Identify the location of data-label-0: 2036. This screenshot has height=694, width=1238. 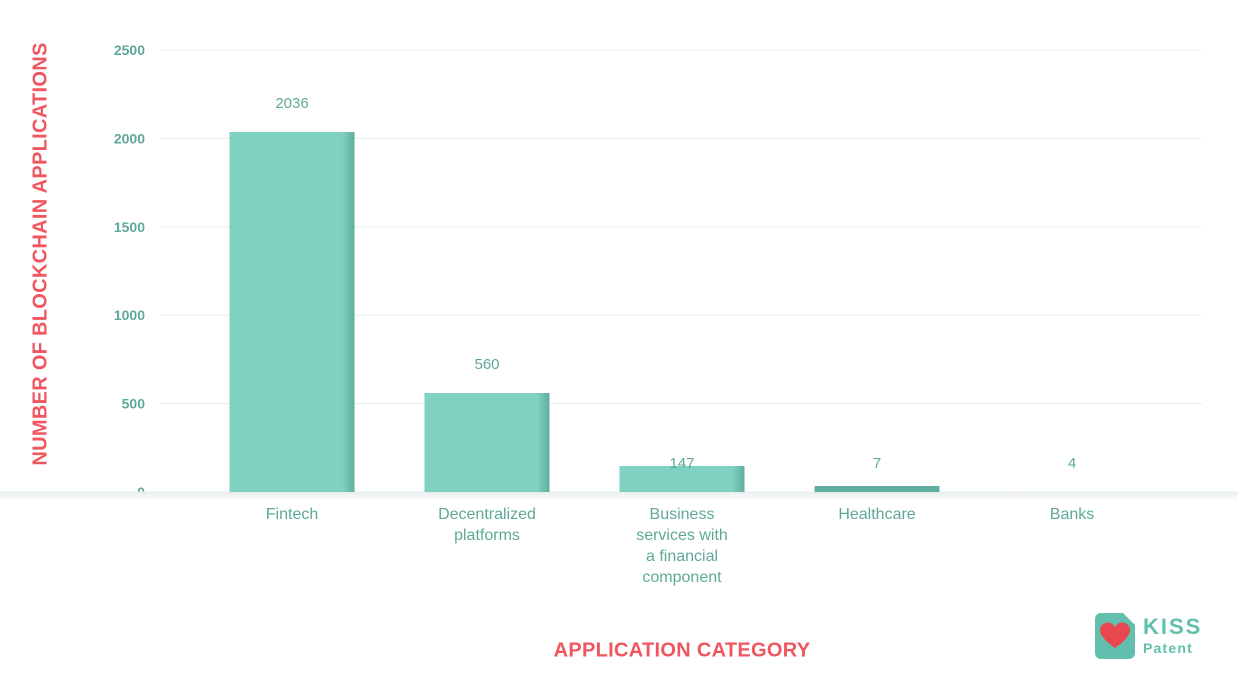
(291, 103).